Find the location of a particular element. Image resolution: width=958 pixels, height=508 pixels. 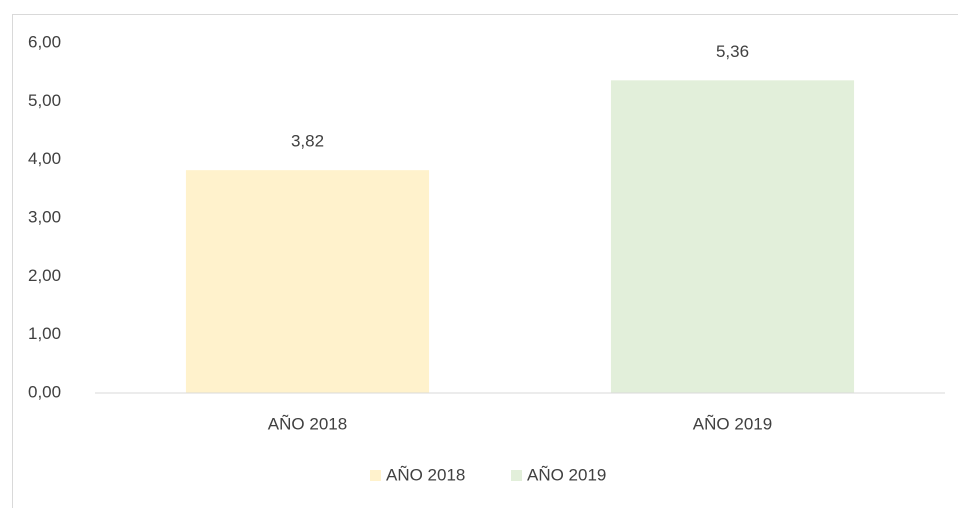

value-label: 3,82 is located at coordinates (307, 141).